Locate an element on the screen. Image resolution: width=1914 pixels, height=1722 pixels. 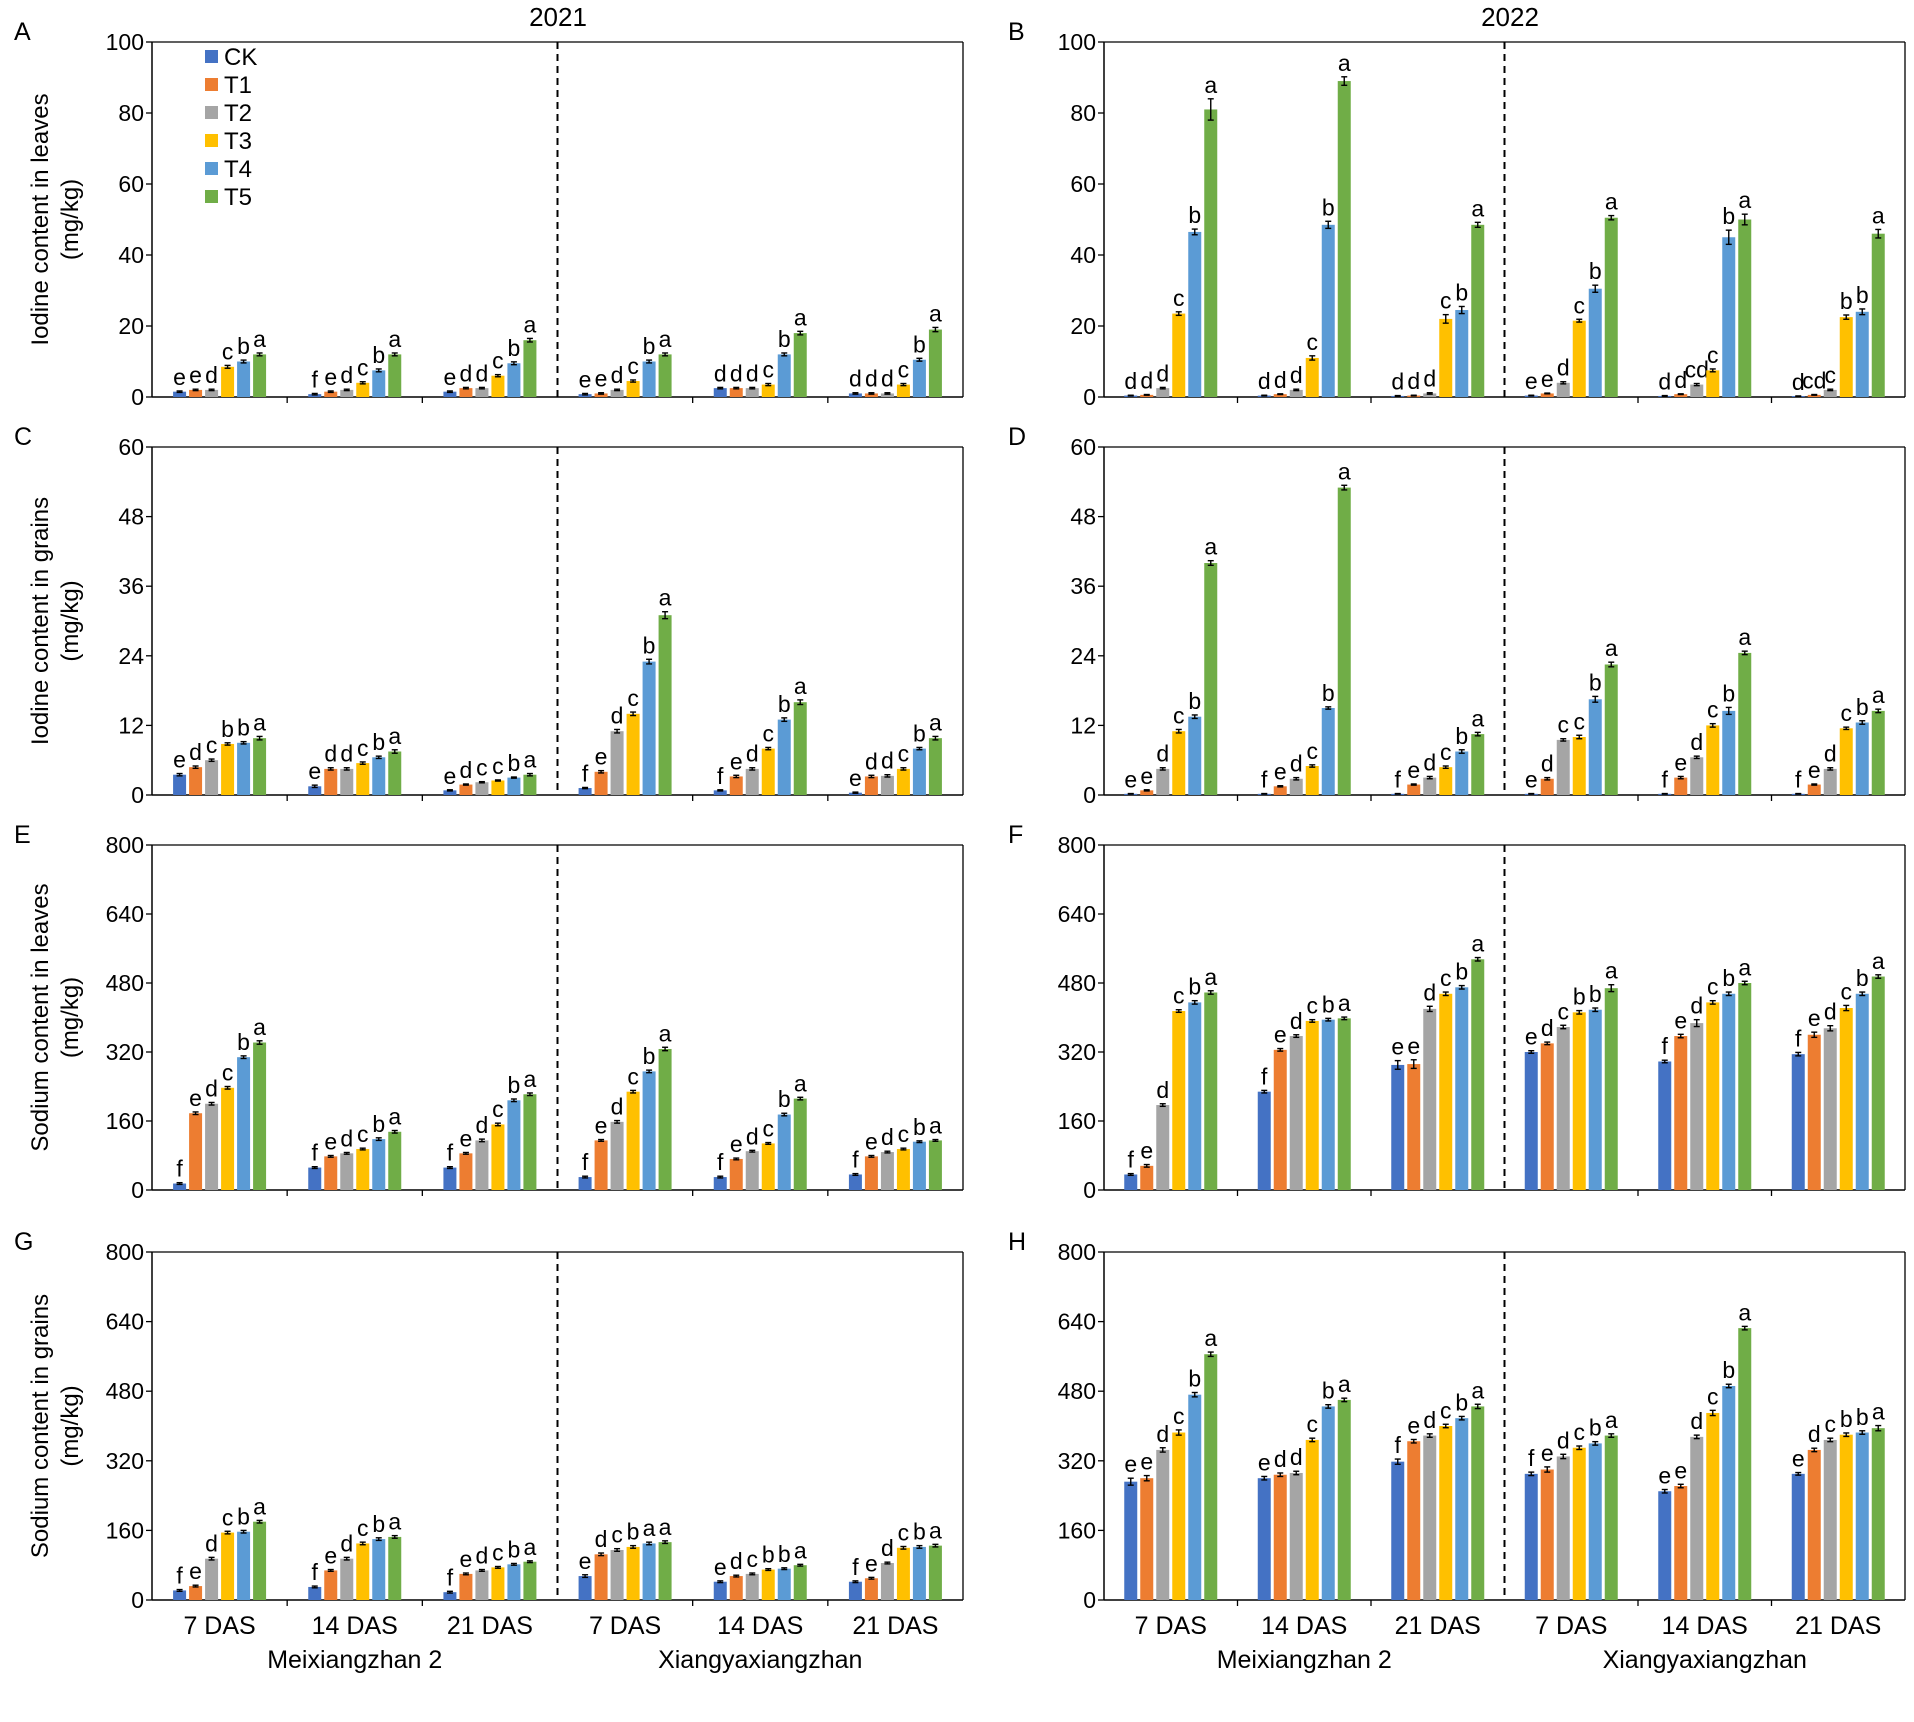
bar-A-T4 is located at coordinates (379, 383).